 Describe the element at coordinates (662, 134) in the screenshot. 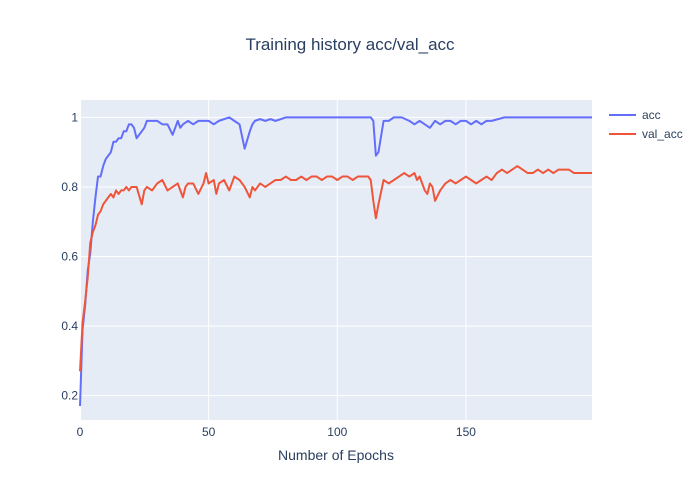

I see `legend-label: val_acc` at that location.